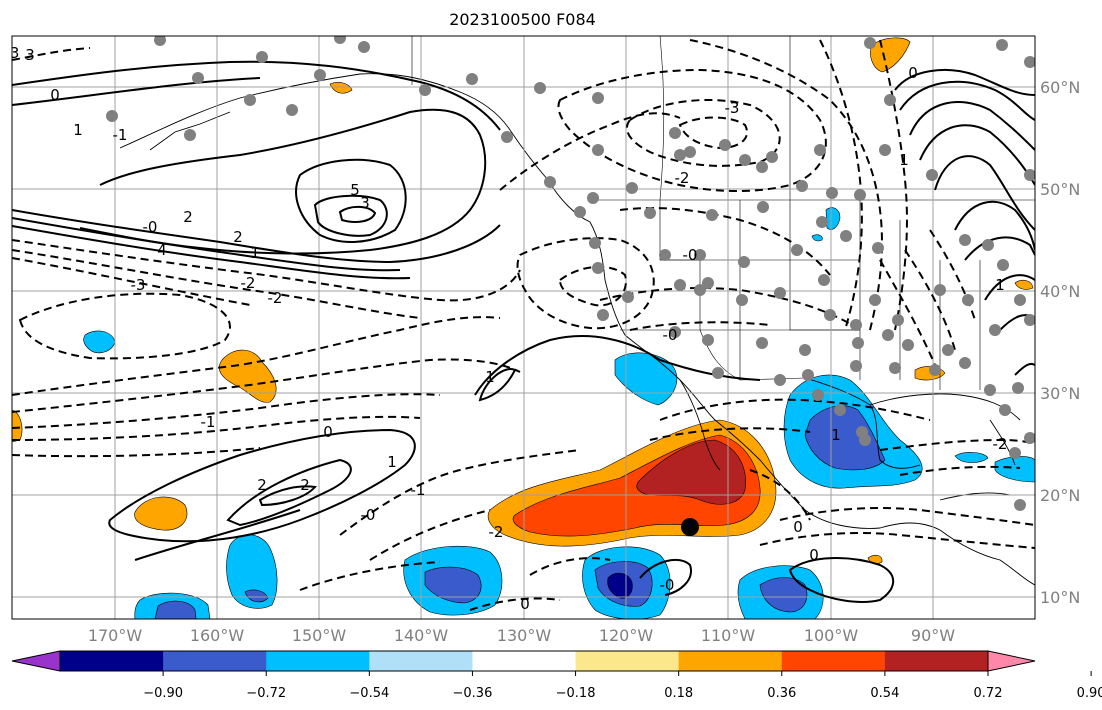 This screenshot has width=1102, height=710. What do you see at coordinates (36, 661) in the screenshot?
I see `colorbar-extend-low` at bounding box center [36, 661].